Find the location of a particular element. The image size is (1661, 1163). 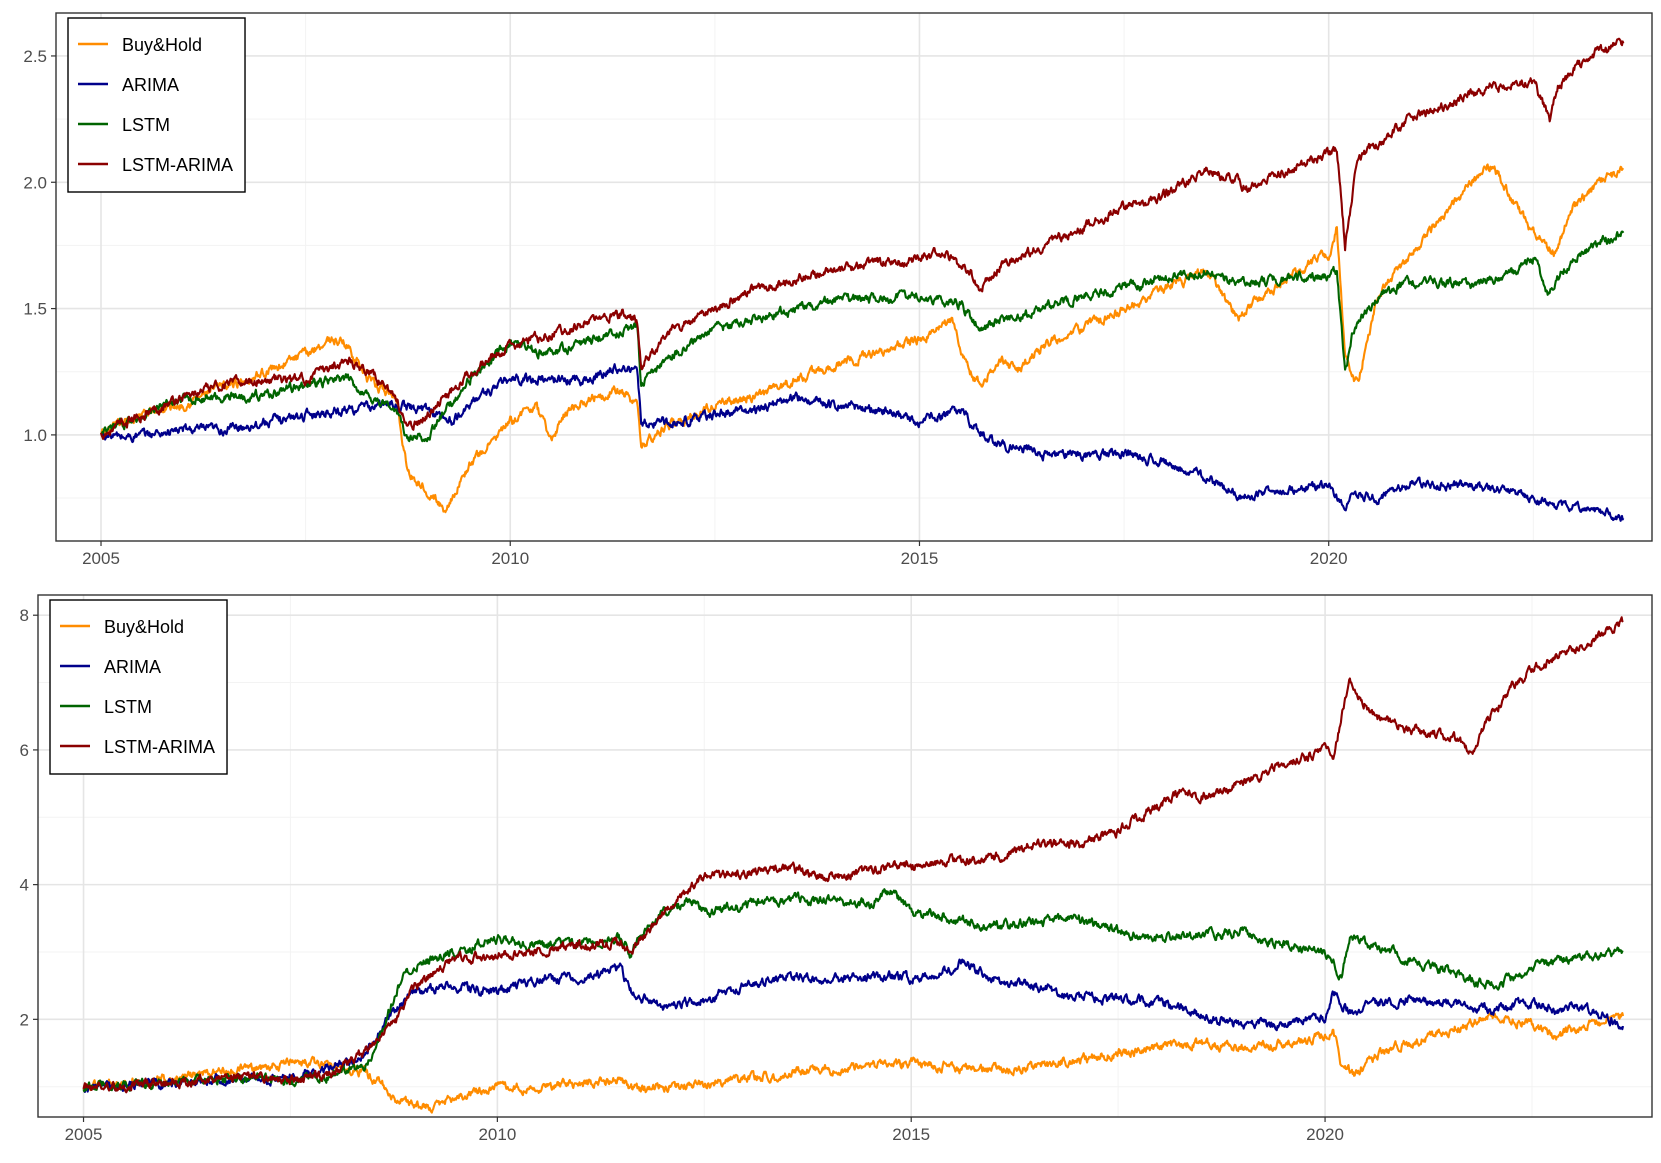

series-line-buy-hold is located at coordinates (853, 1062).